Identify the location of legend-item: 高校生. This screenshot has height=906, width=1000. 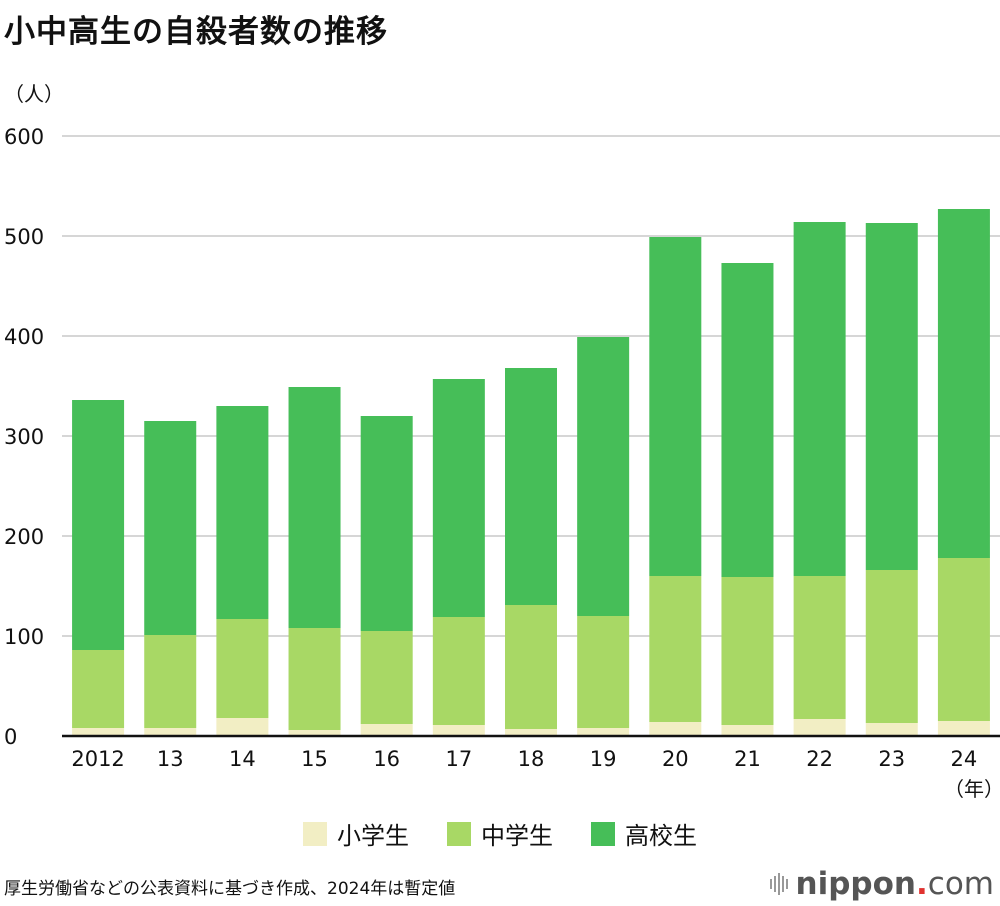
(644, 833).